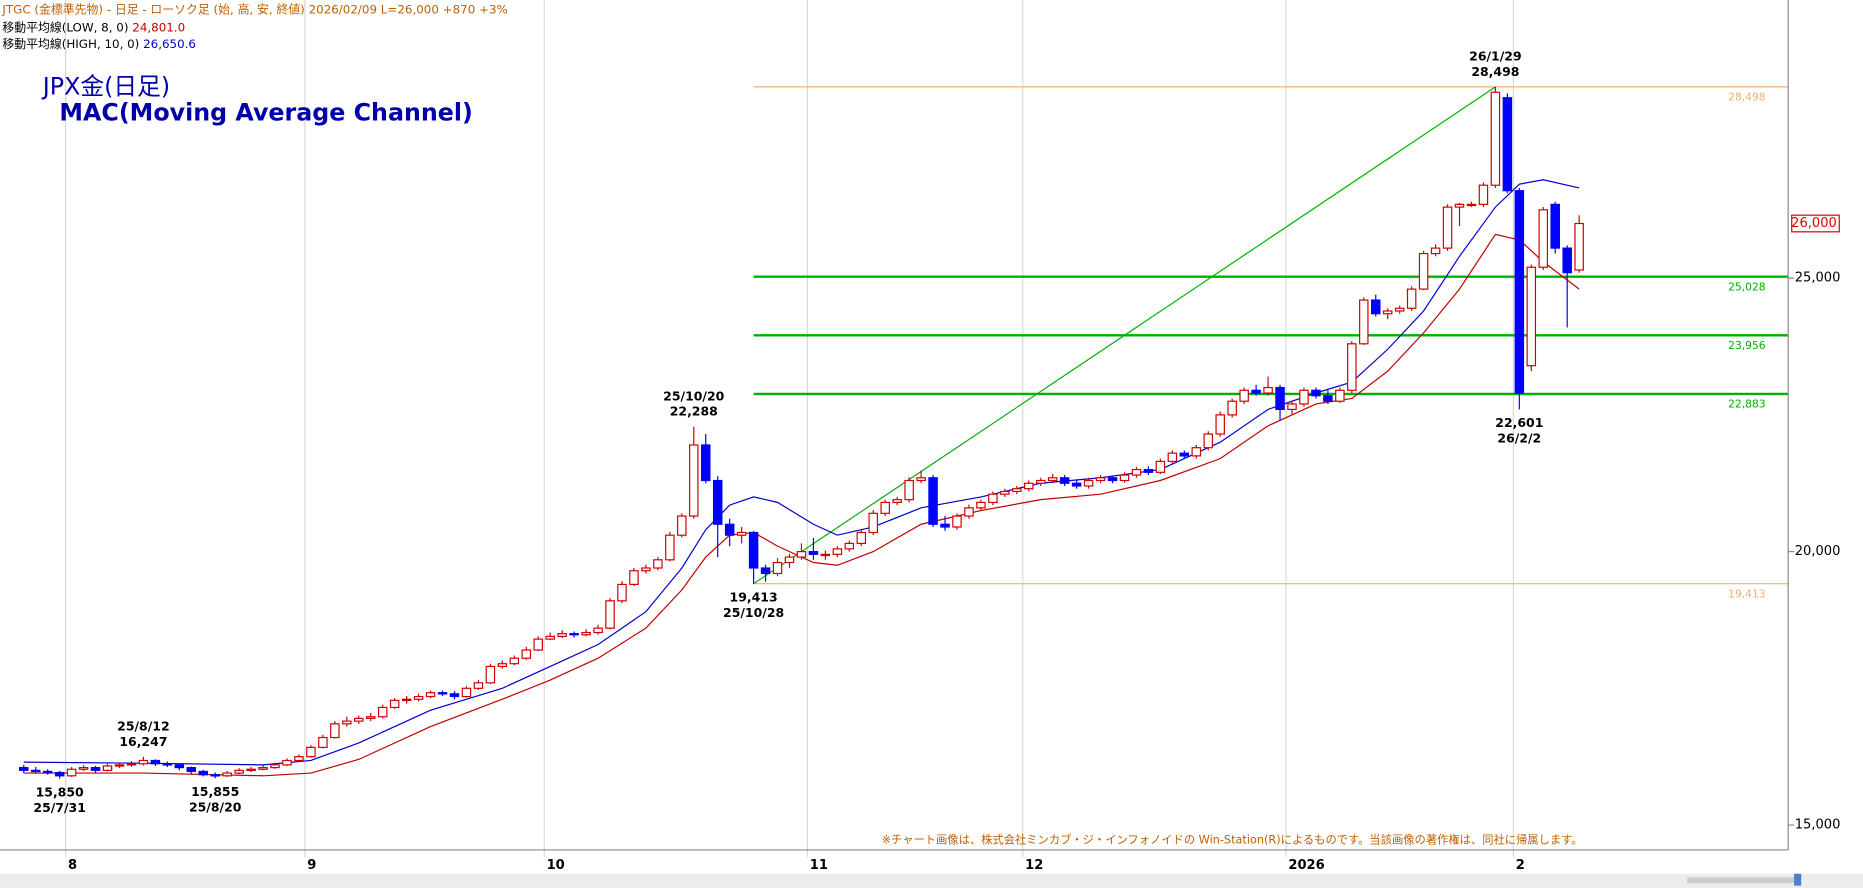 The width and height of the screenshot is (1863, 888). I want to click on level-label: 19,413, so click(1746, 593).